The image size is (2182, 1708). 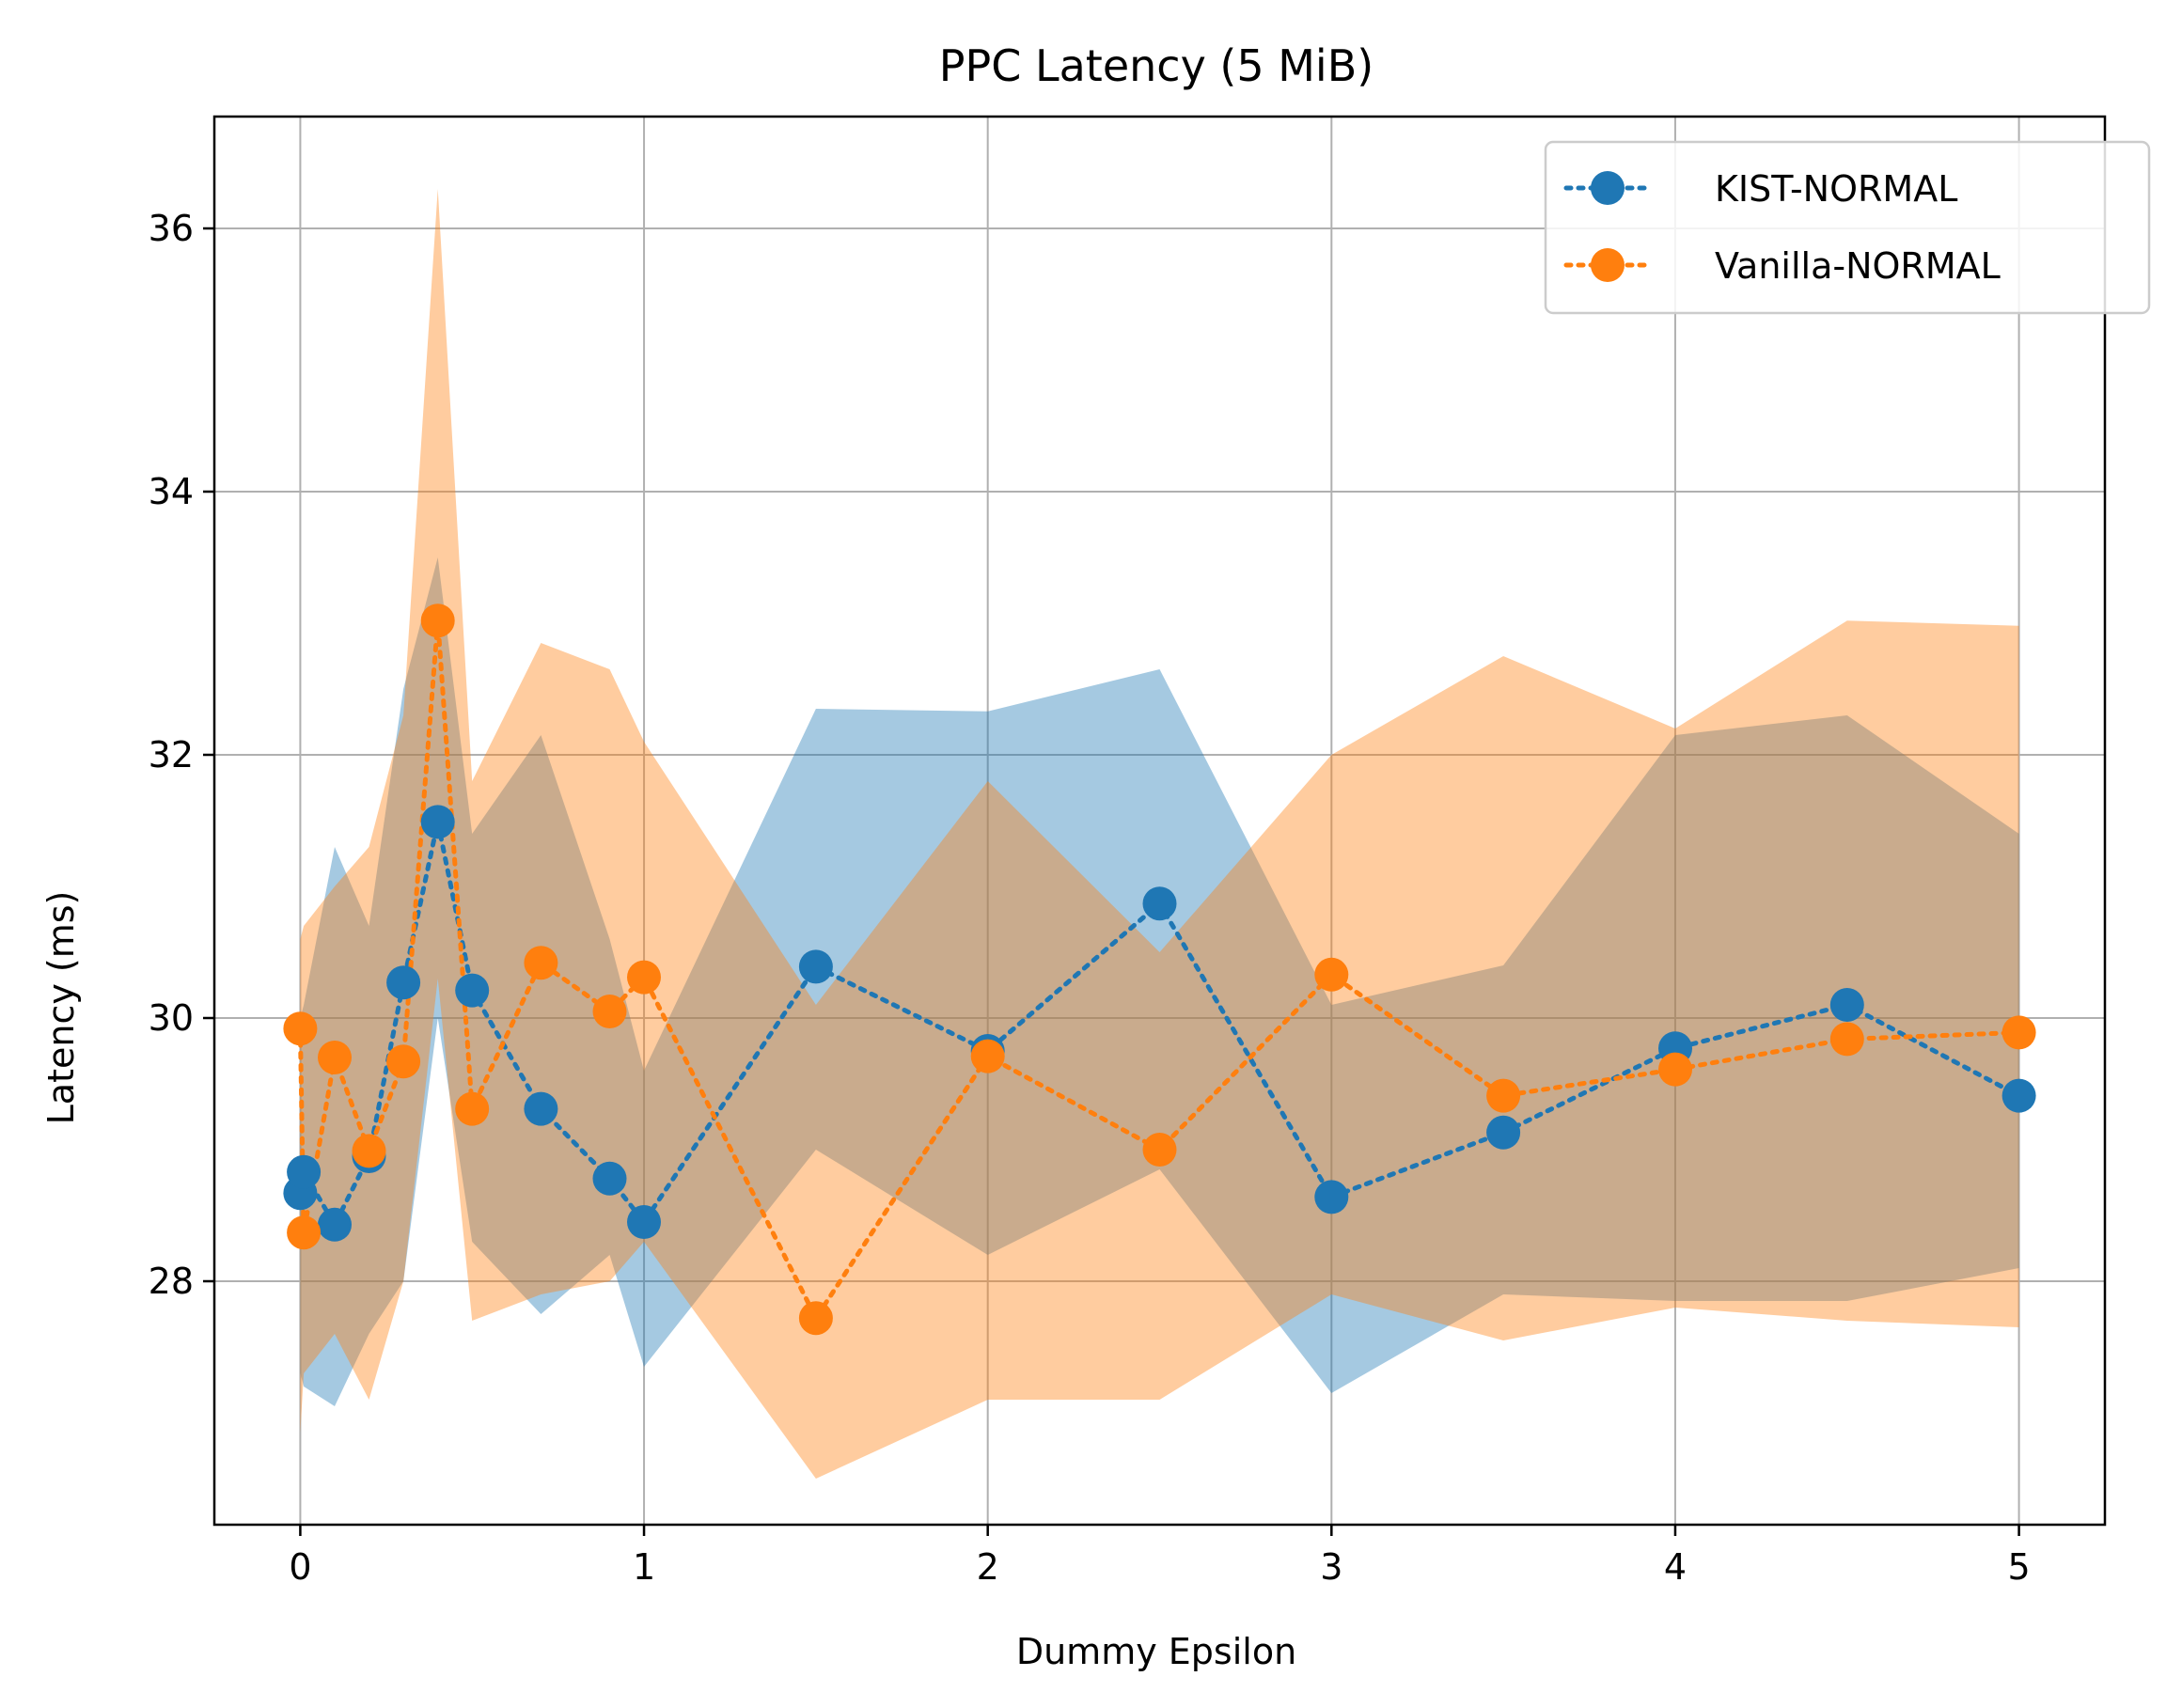 I want to click on legend: KIST-NORMAL Vanilla-NORMAL, so click(x=1847, y=227).